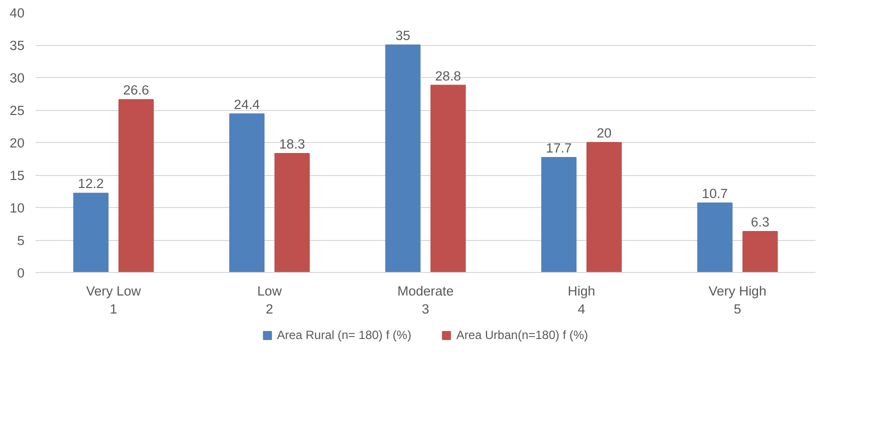 The width and height of the screenshot is (872, 434). Describe the element at coordinates (247, 104) in the screenshot. I see `data-label: 24.4` at that location.